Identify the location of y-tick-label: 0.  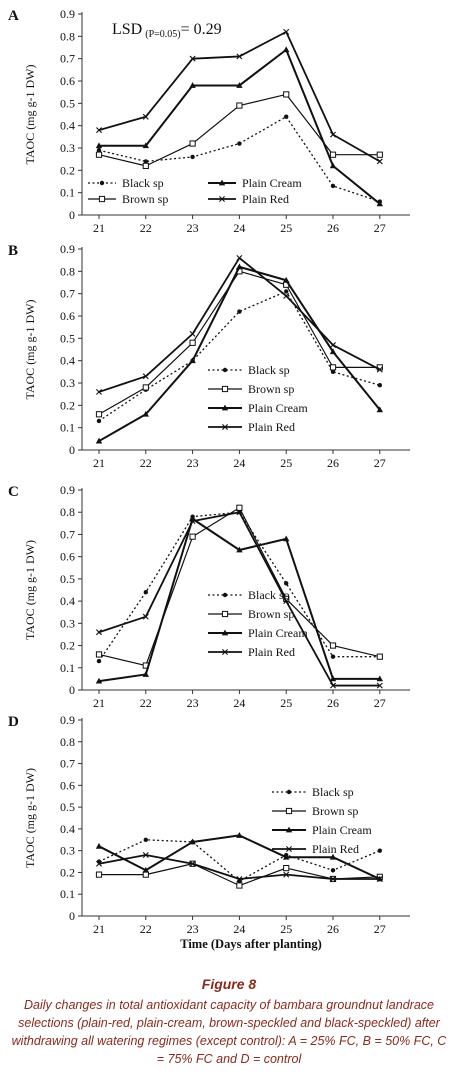
(72, 450).